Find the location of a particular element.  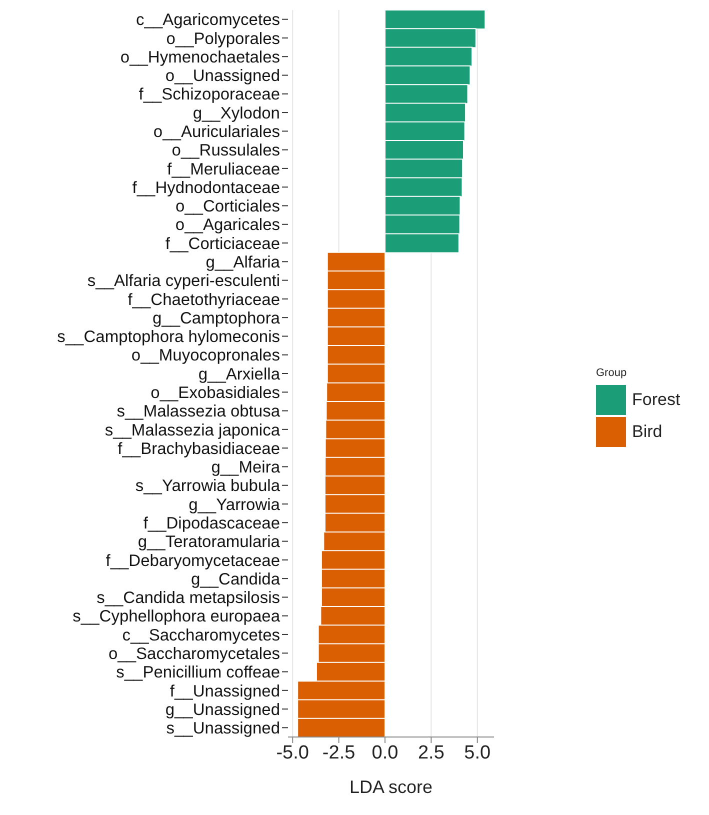

y-tick-label: c__Saccharomycetes is located at coordinates (201, 635).